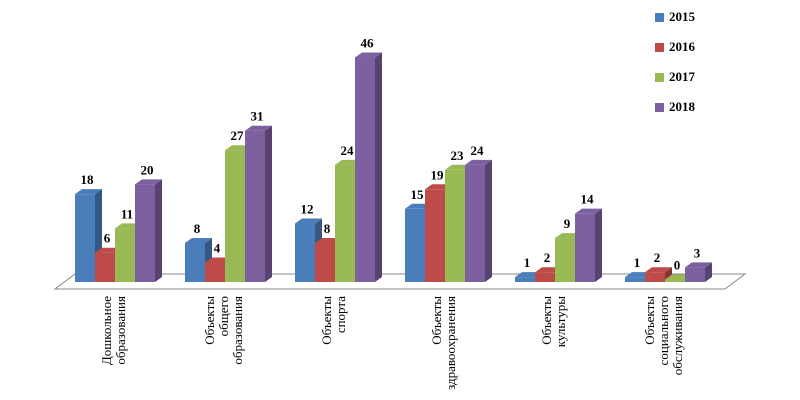 The height and width of the screenshot is (400, 800). What do you see at coordinates (348, 150) in the screenshot?
I see `data-label-2017-2: 24` at bounding box center [348, 150].